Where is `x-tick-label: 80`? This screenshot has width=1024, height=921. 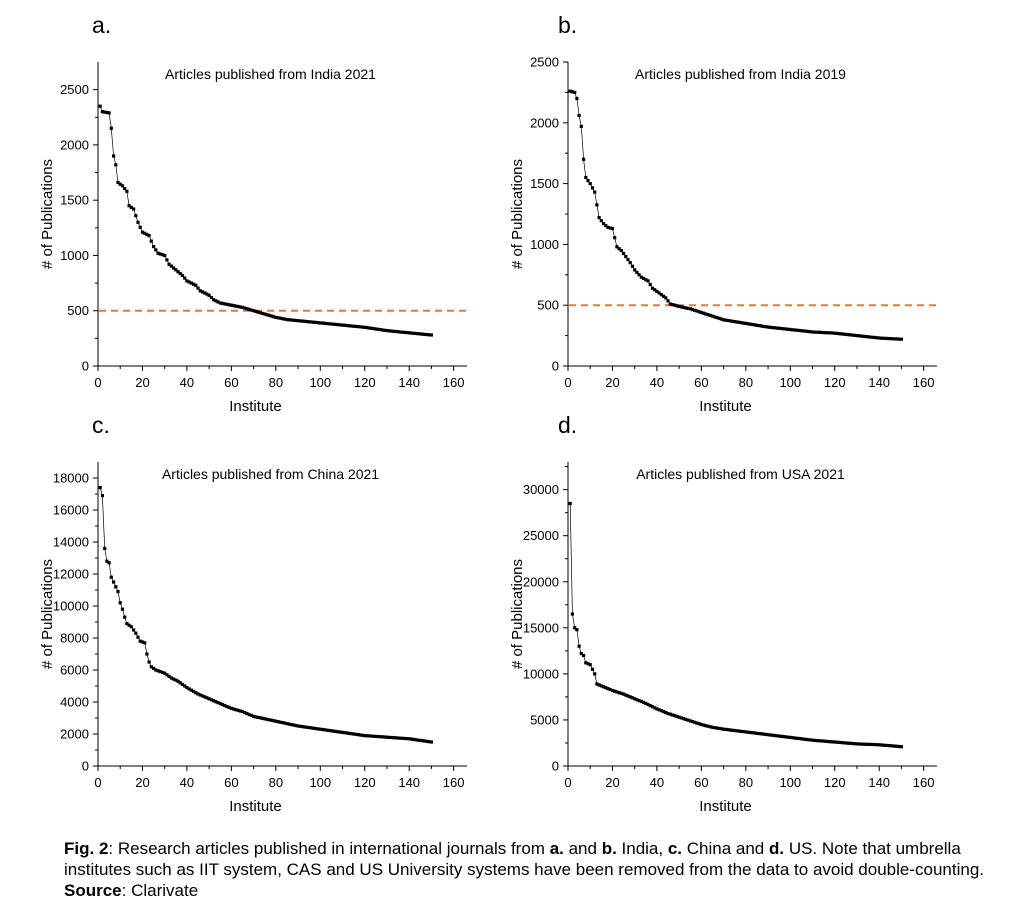
x-tick-label: 80 is located at coordinates (746, 382).